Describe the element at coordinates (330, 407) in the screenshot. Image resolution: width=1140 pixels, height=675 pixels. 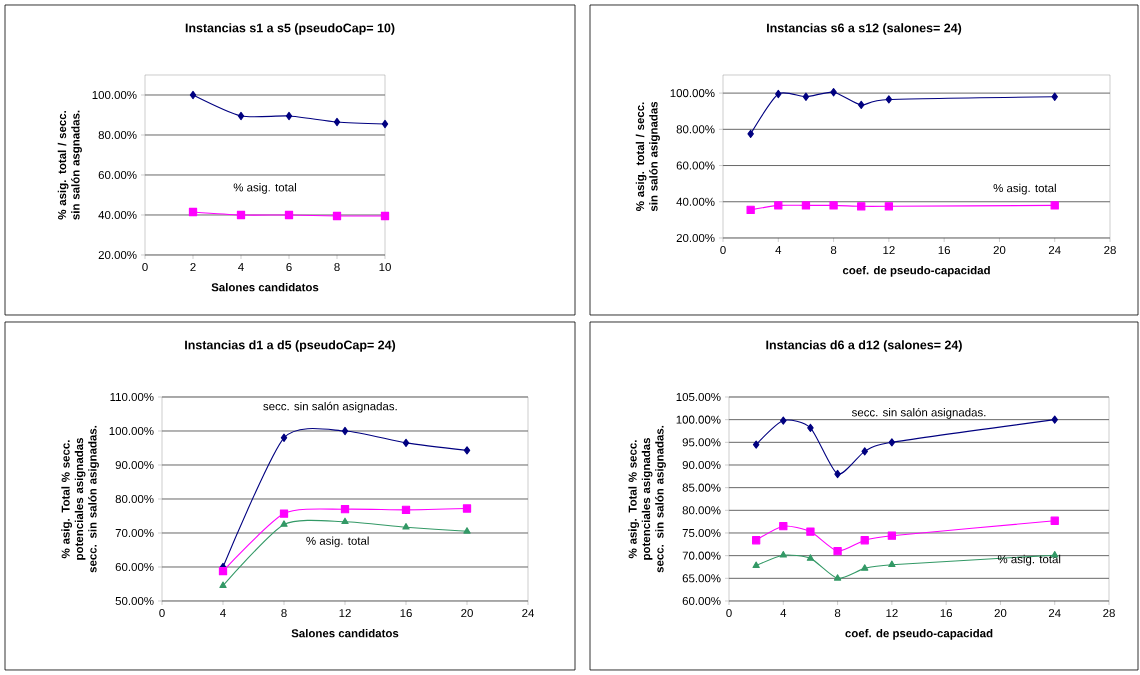
I see `annotation: secc. sin salón asignadas.` at that location.